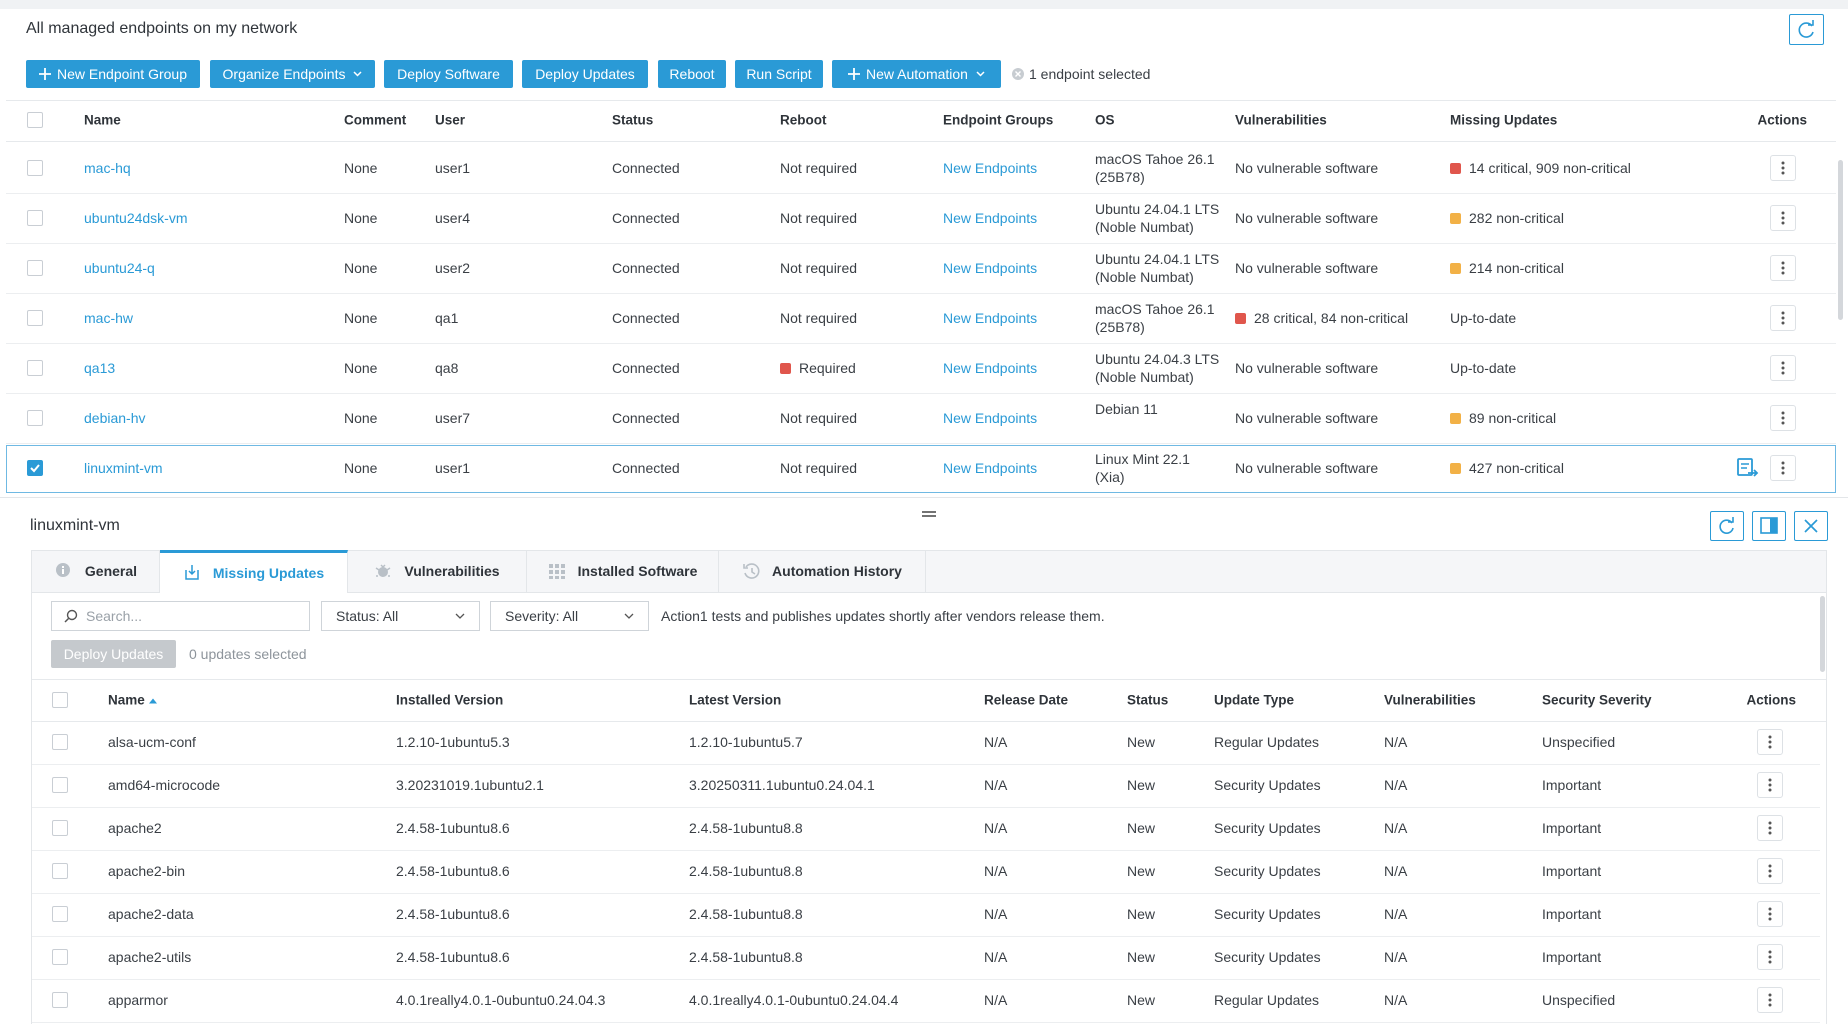  What do you see at coordinates (1540, 168) in the screenshot?
I see `cell-missing-updates: 14 critical, 909 non-critical` at bounding box center [1540, 168].